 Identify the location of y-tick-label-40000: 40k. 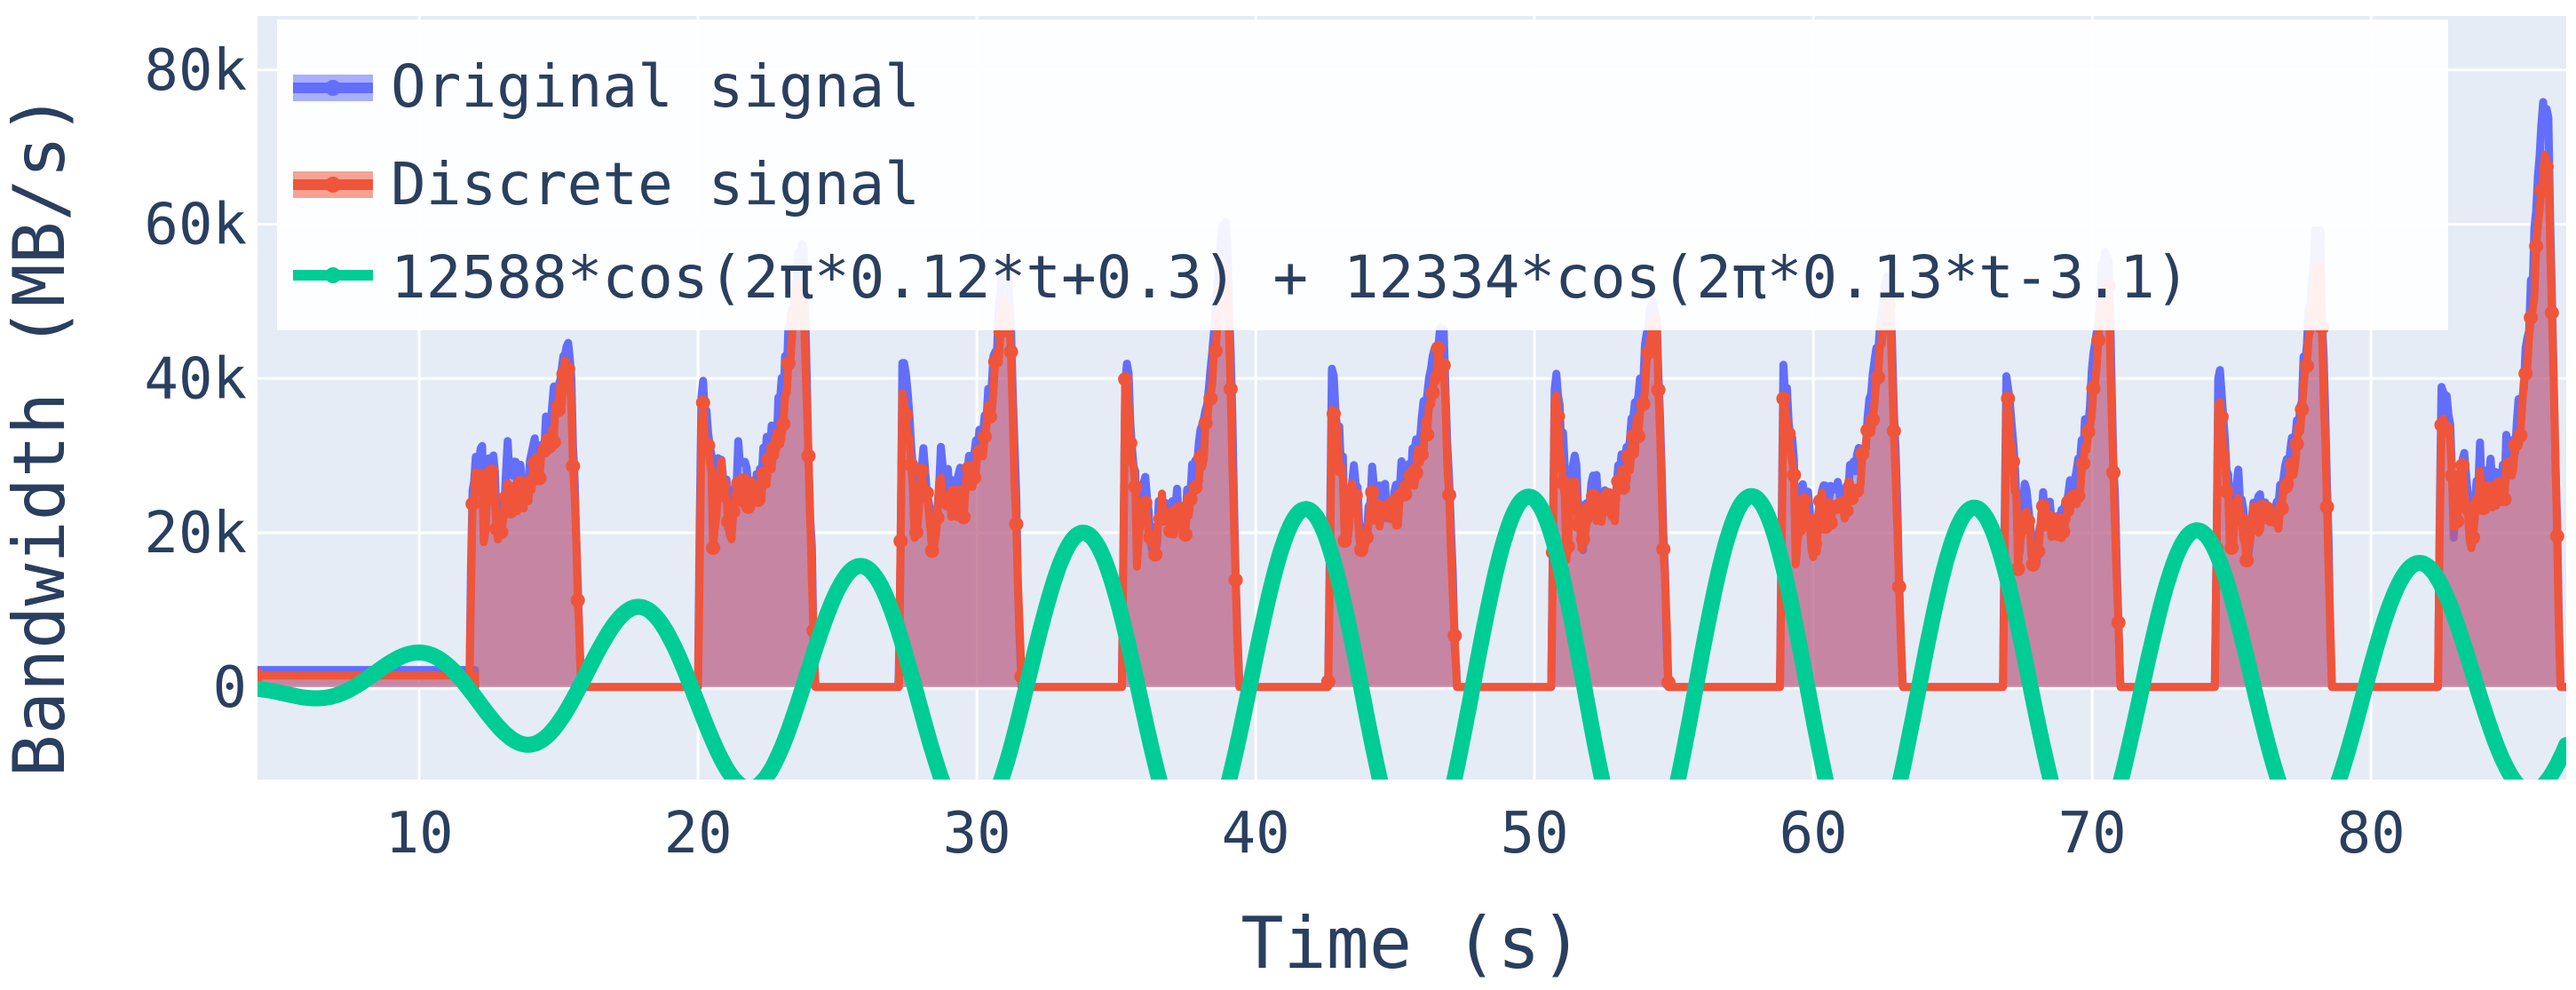
(196, 379).